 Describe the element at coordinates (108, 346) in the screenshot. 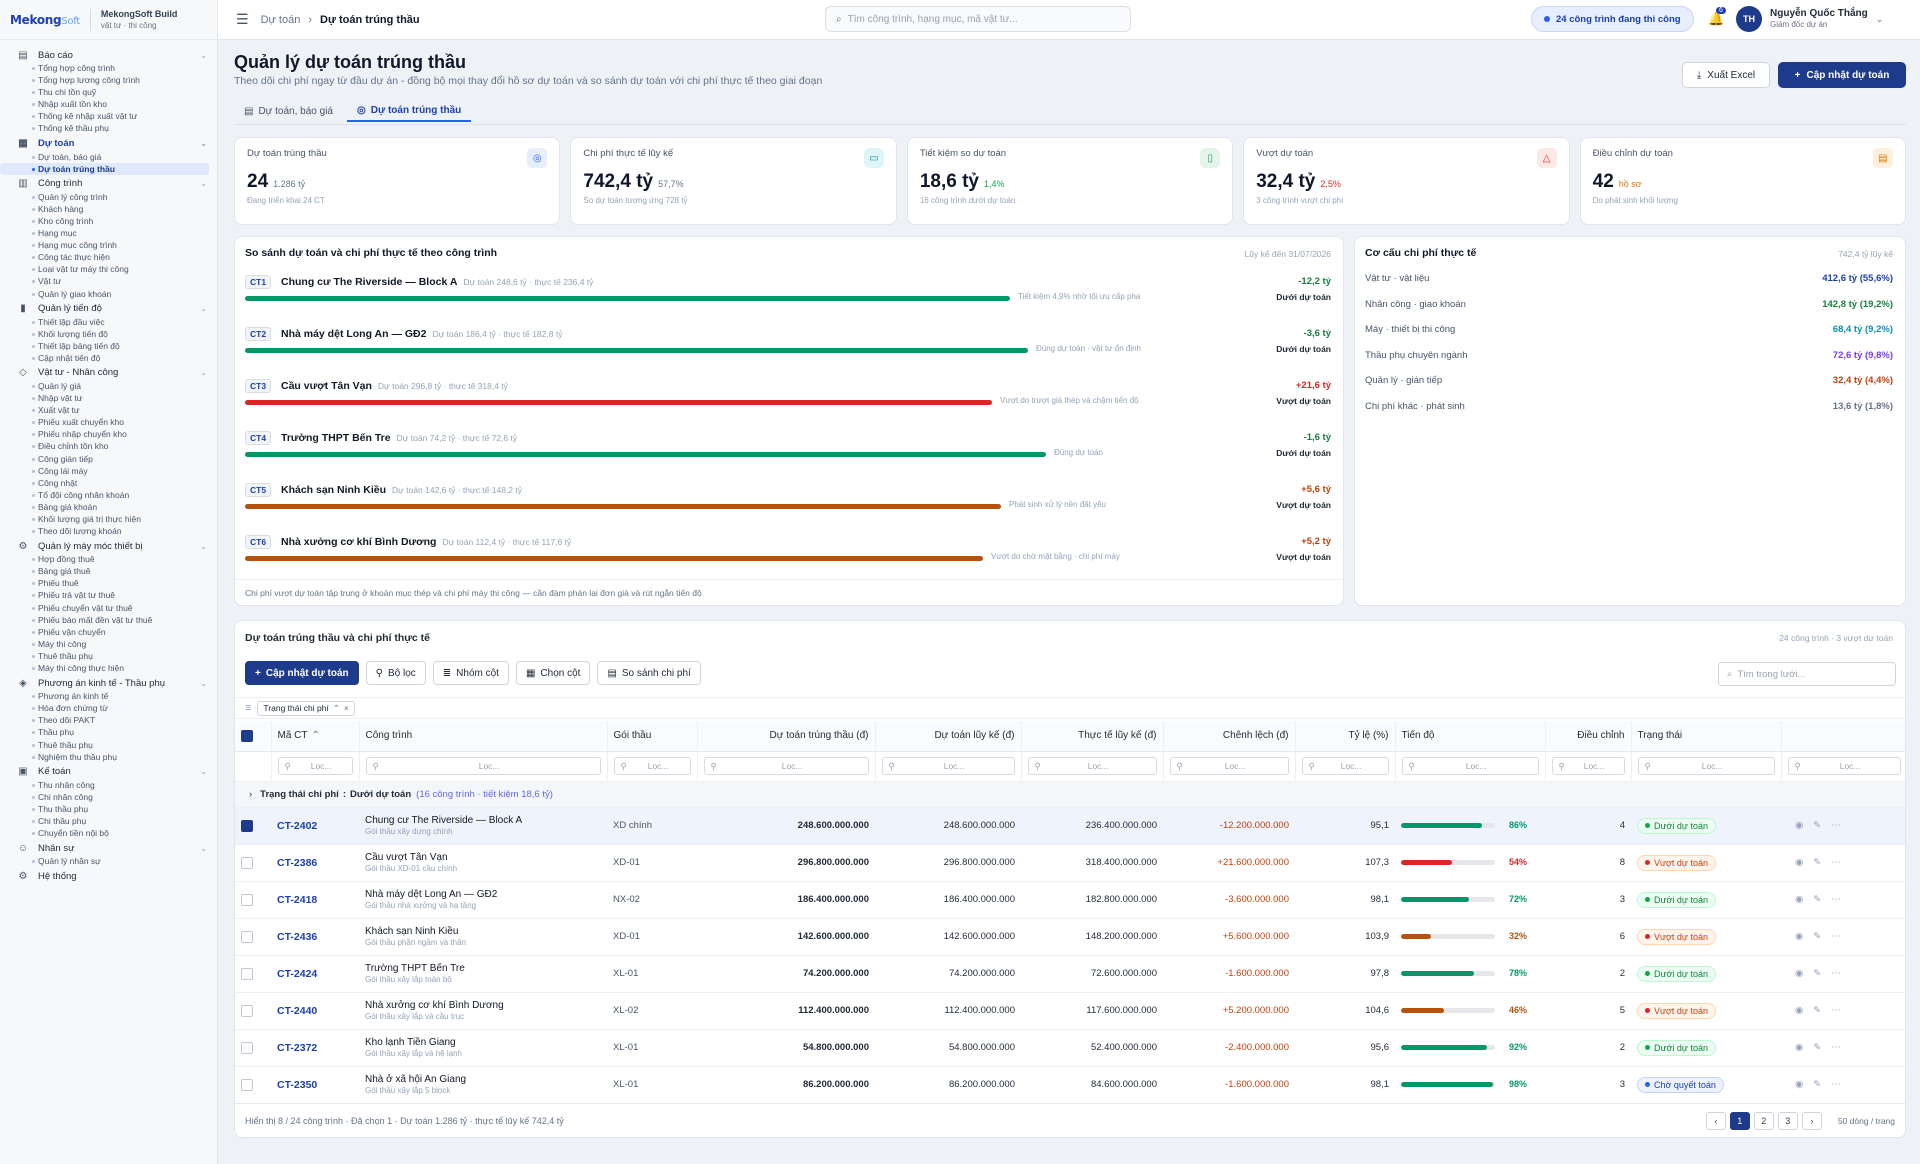

I see `sidebar-item-thiet-lap-bang-tien-do: Thiết lập bảng tiến độ` at that location.